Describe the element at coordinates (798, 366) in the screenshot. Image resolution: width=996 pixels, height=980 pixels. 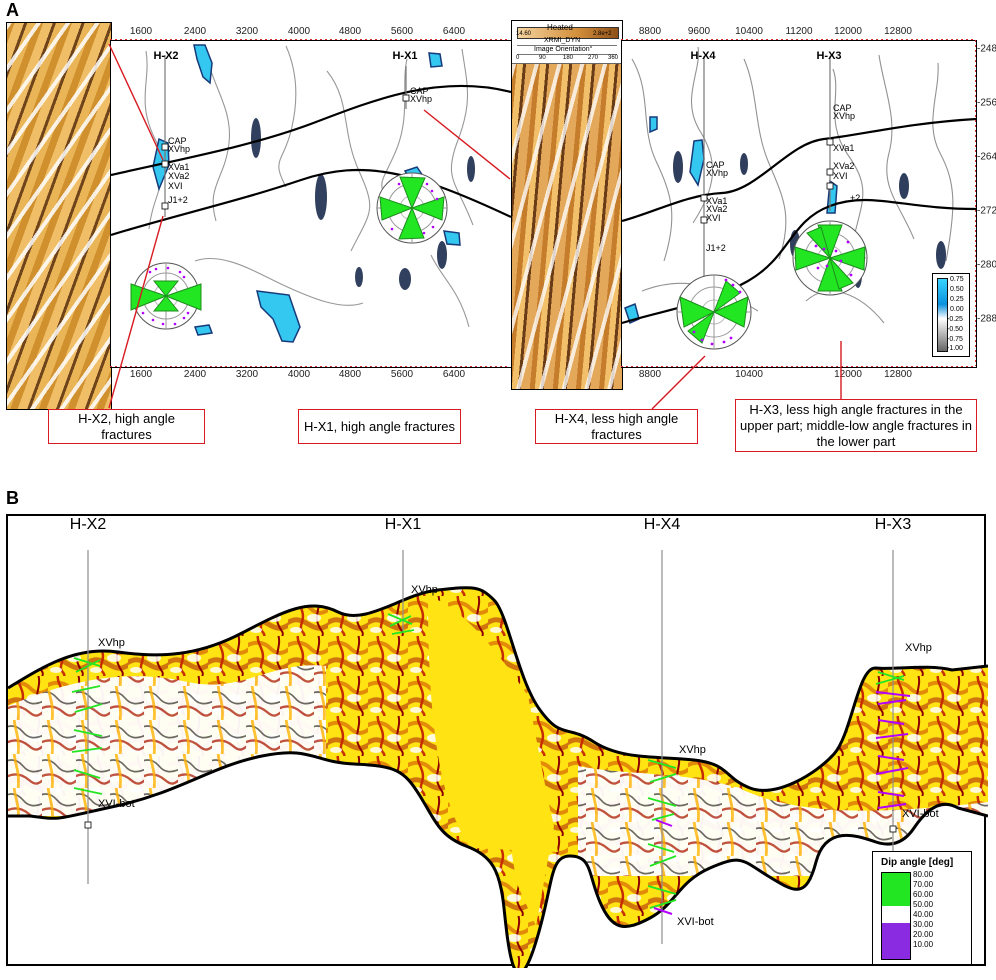
I see `bottom-axis-right-line` at that location.